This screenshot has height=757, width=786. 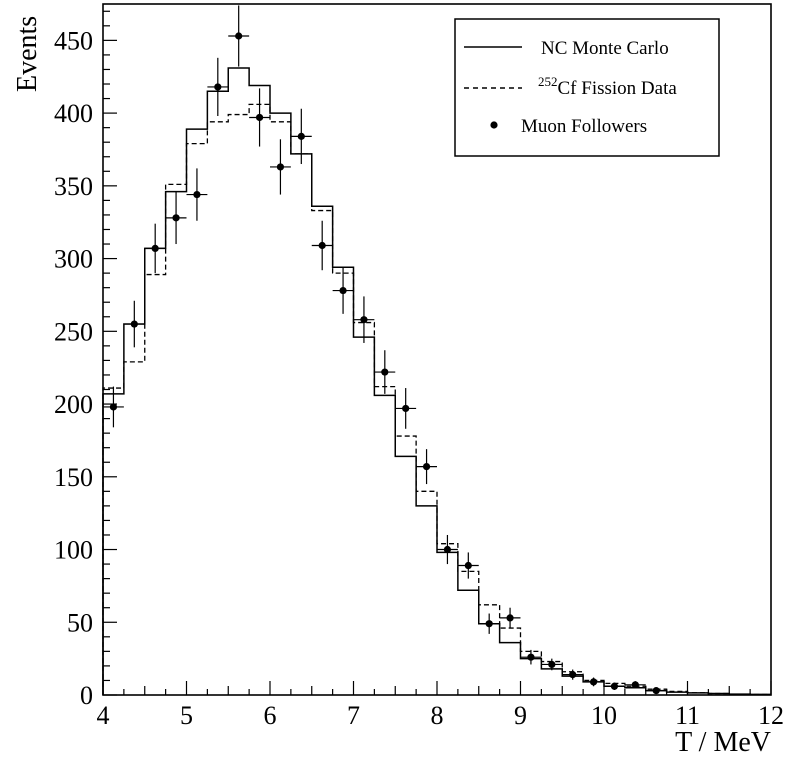 What do you see at coordinates (73, 550) in the screenshot?
I see `y-tick-label: 100` at bounding box center [73, 550].